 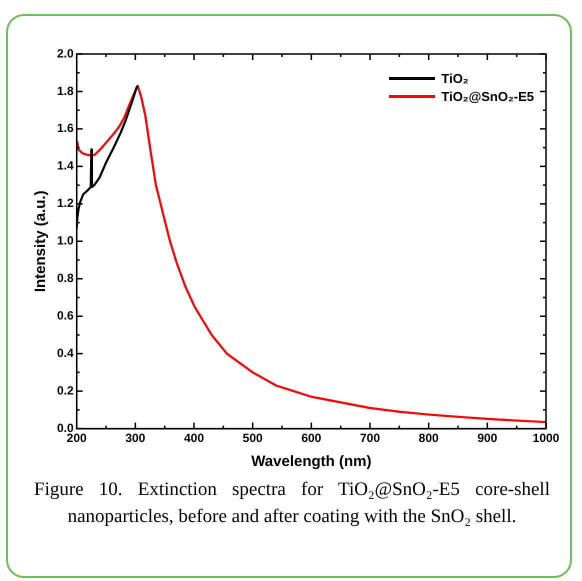 What do you see at coordinates (65, 315) in the screenshot?
I see `y-tick-label: 0.6` at bounding box center [65, 315].